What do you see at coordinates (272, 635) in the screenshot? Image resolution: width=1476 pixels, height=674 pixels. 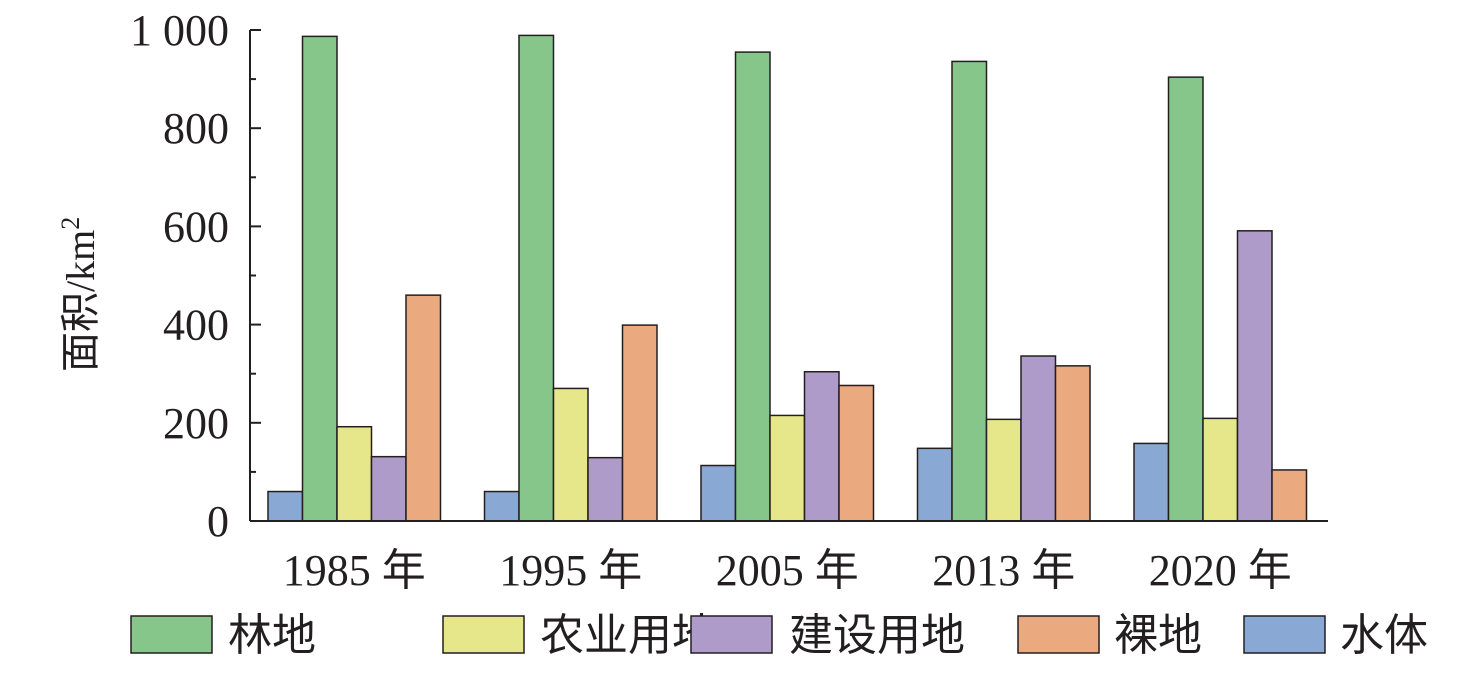 I see `legend-label-1: 林地` at bounding box center [272, 635].